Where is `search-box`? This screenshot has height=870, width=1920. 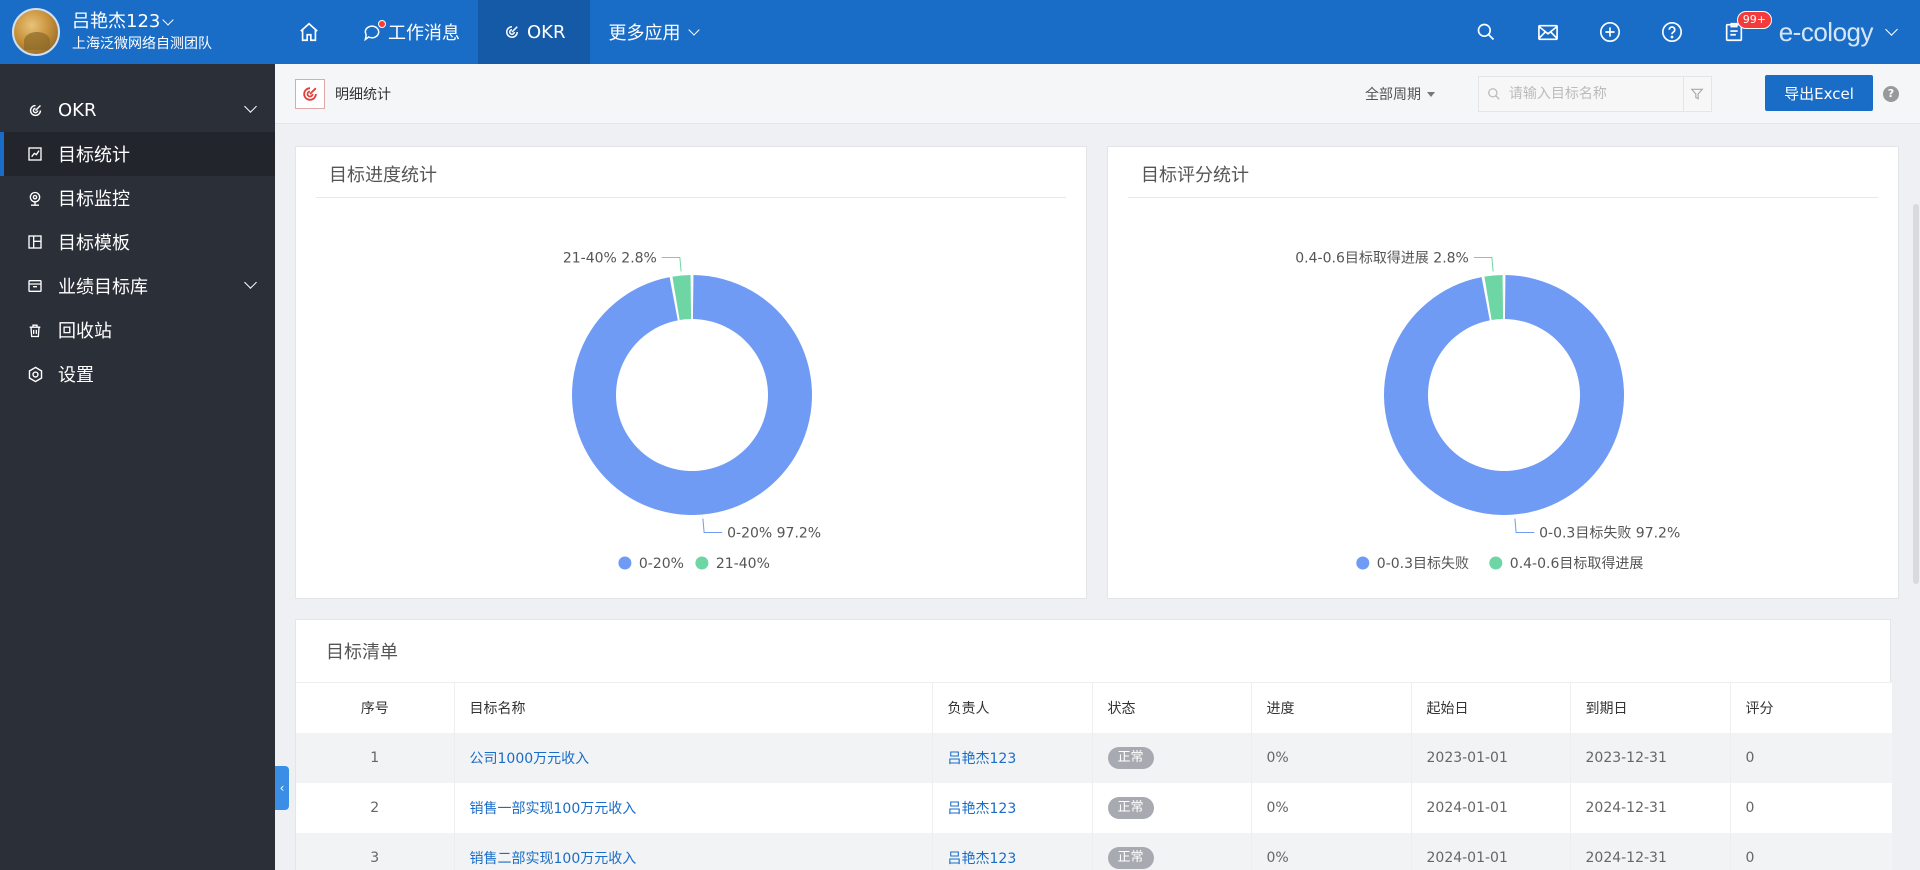
search-box is located at coordinates (1595, 94).